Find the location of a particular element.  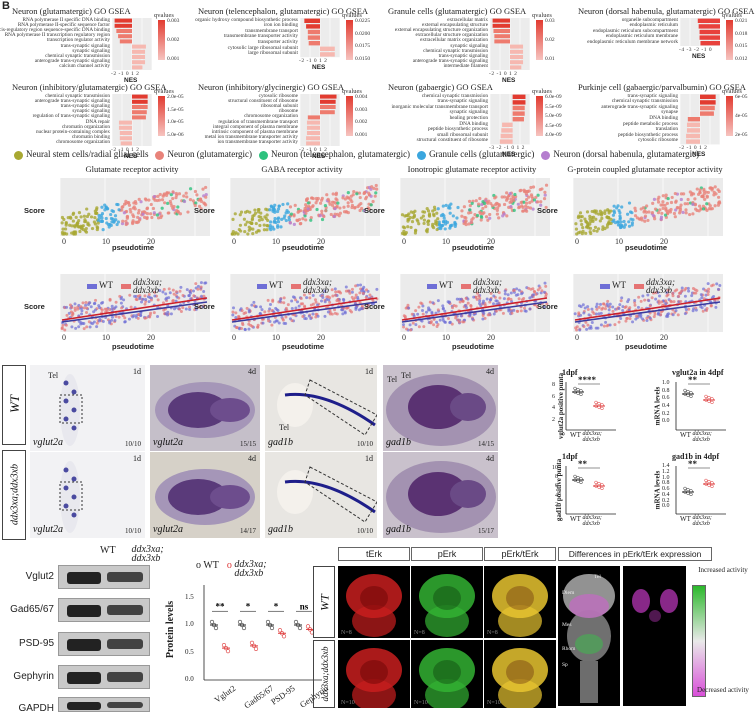

qvalue-tick: 0.002 is located at coordinates (173, 40).